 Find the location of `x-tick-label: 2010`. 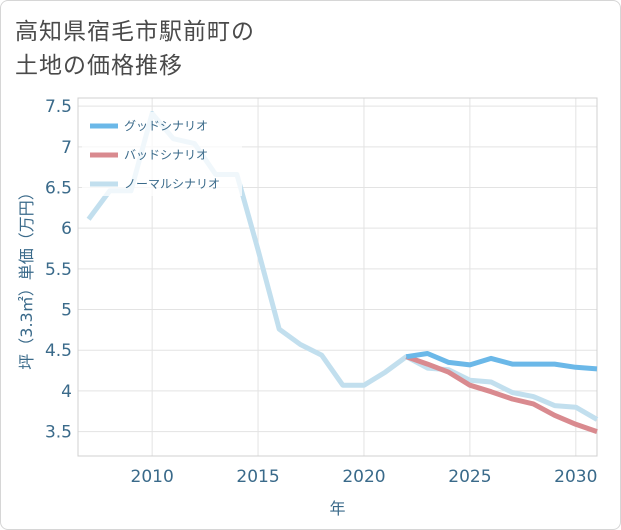

x-tick-label: 2010 is located at coordinates (152, 477).